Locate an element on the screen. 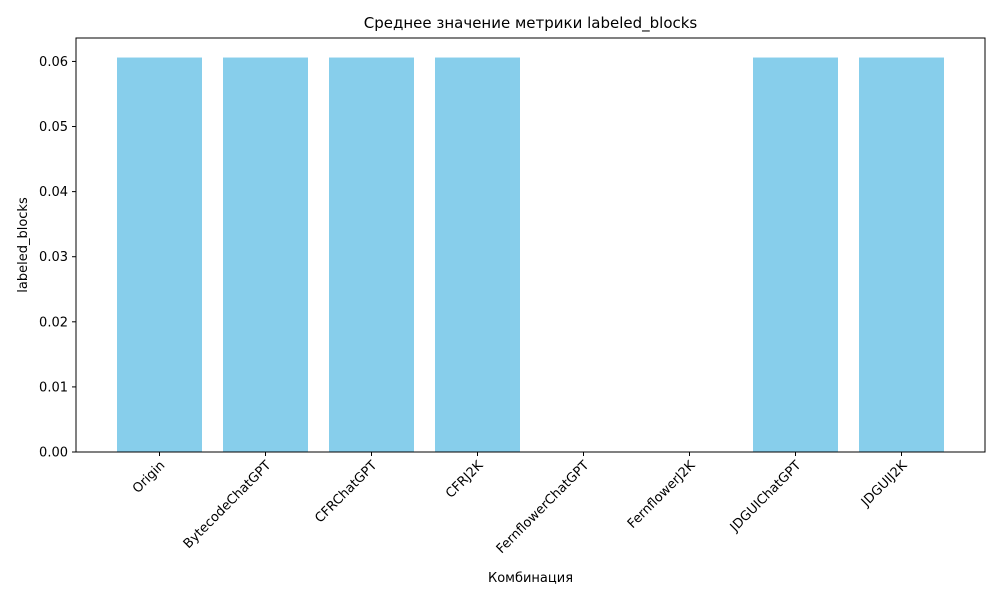 Image resolution: width=1000 pixels, height=600 pixels. y-tick-label: 0.04 is located at coordinates (53, 192).